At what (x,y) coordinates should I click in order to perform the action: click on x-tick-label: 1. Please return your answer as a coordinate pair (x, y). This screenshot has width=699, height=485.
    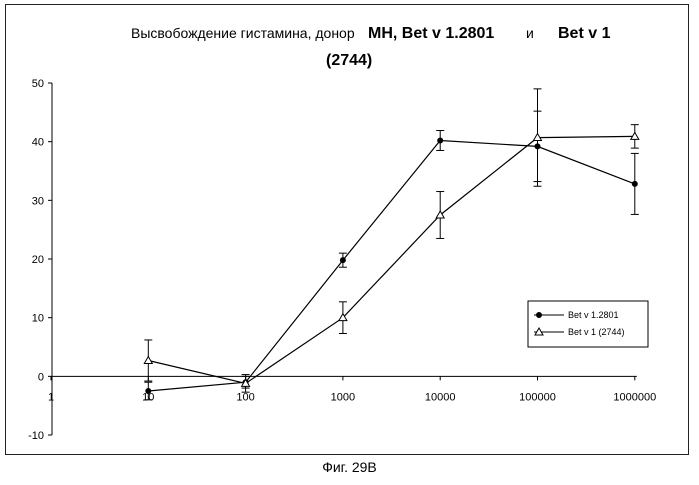
    Looking at the image, I should click on (51, 397).